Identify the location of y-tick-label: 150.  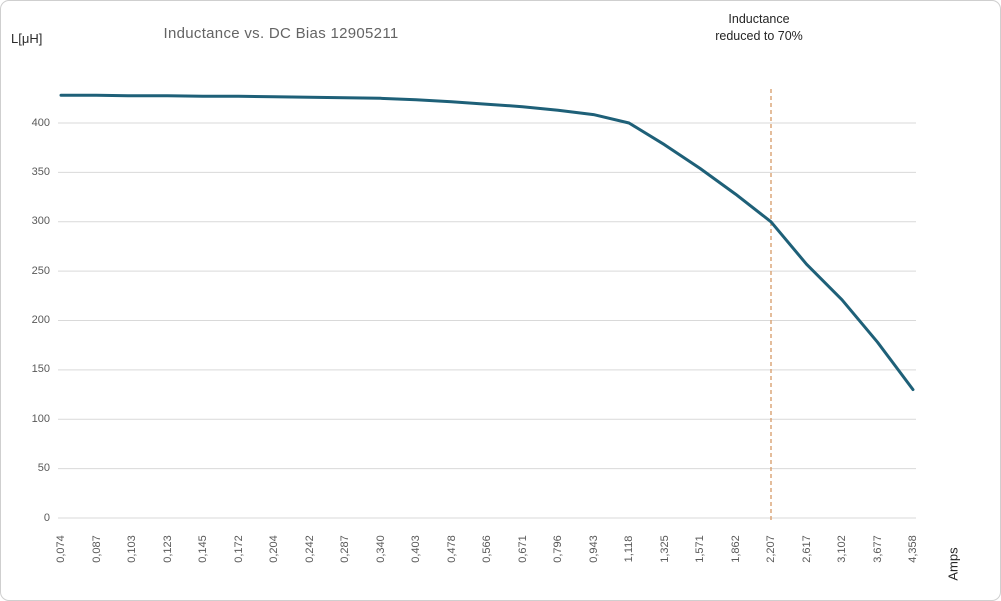
(40, 369).